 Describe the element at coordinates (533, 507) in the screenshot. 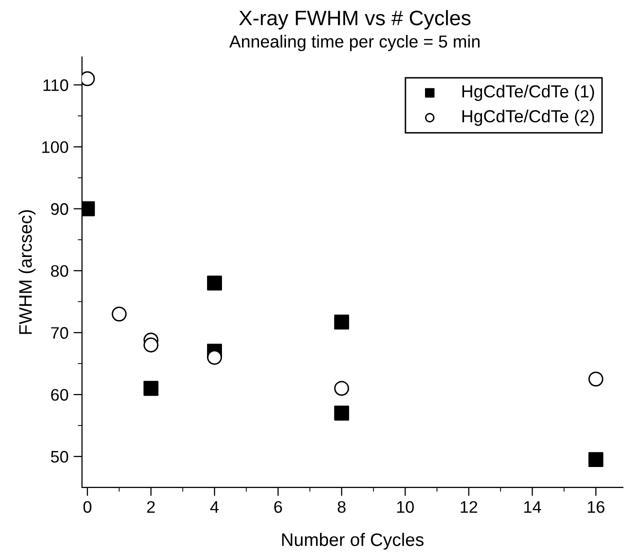

I see `x-tick-label: 14` at that location.